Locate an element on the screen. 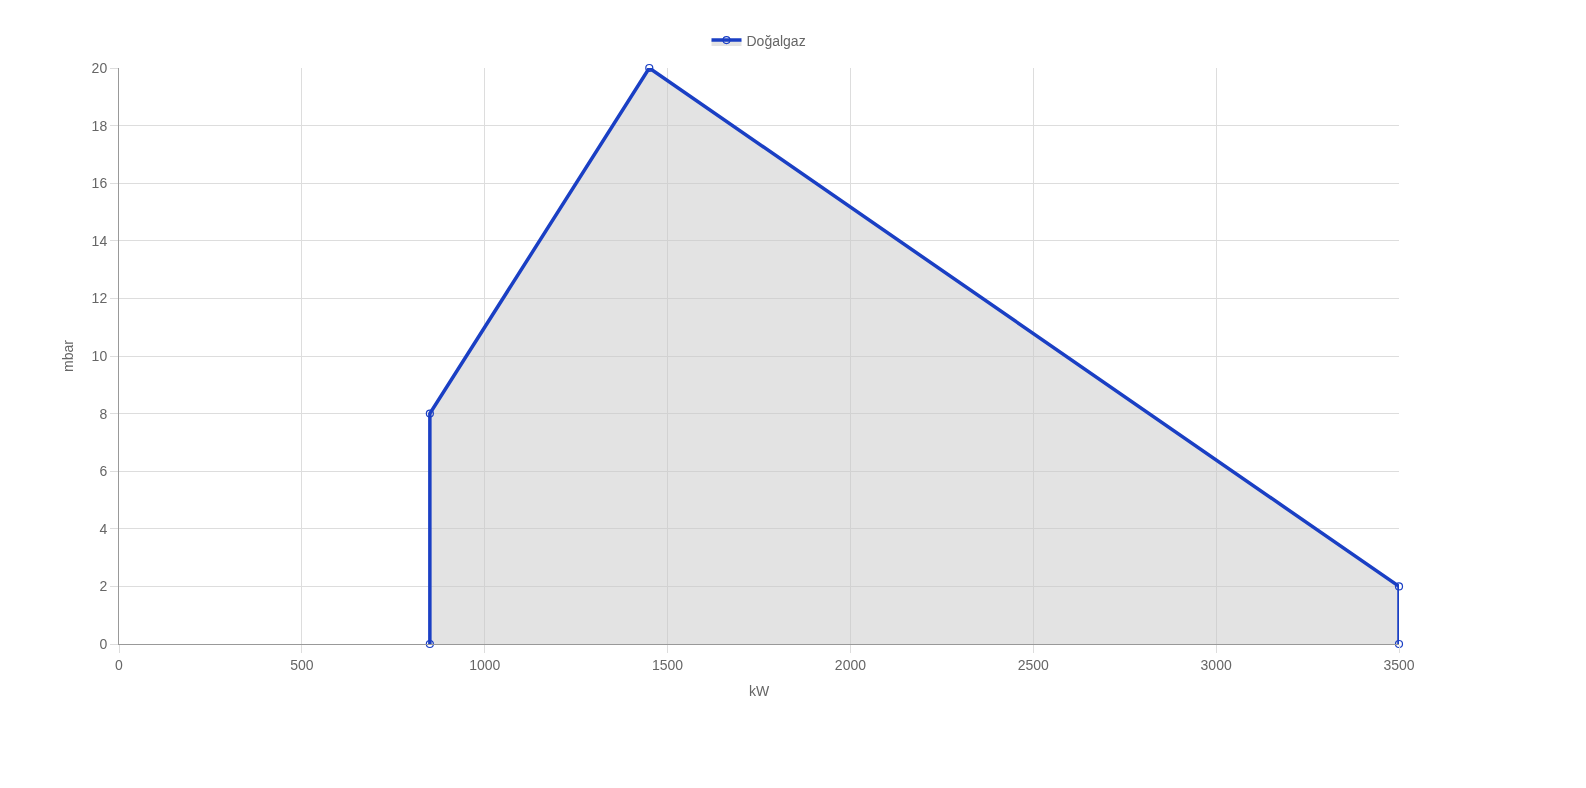  x-tick-label: 1000 is located at coordinates (485, 664).